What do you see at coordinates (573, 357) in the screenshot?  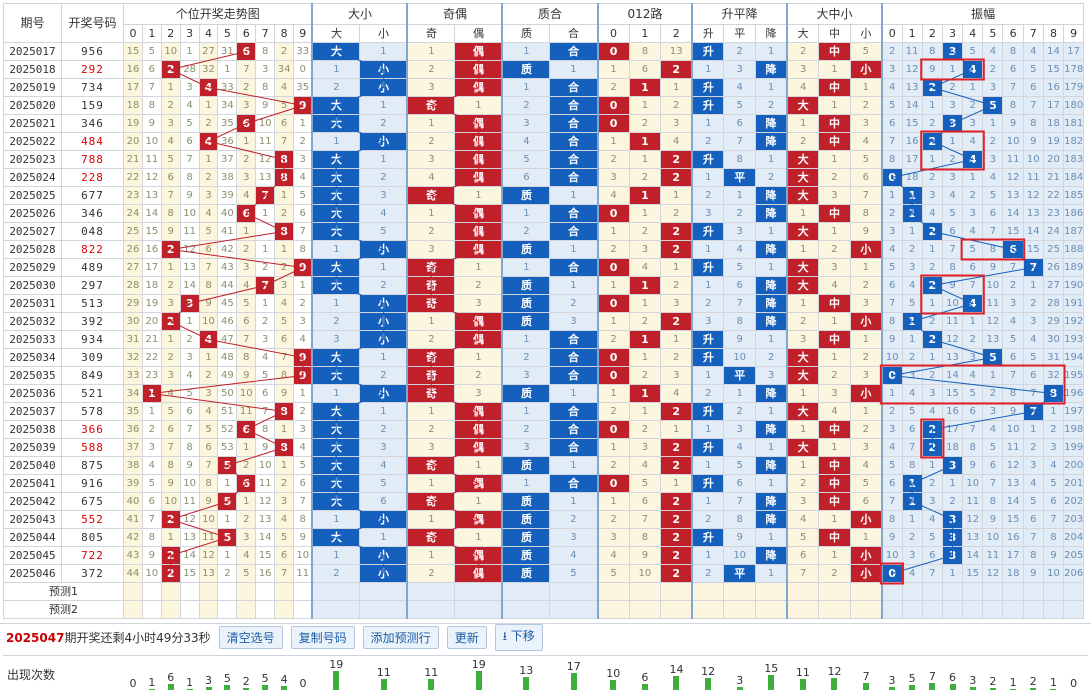 I see `prime-hit: 合` at bounding box center [573, 357].